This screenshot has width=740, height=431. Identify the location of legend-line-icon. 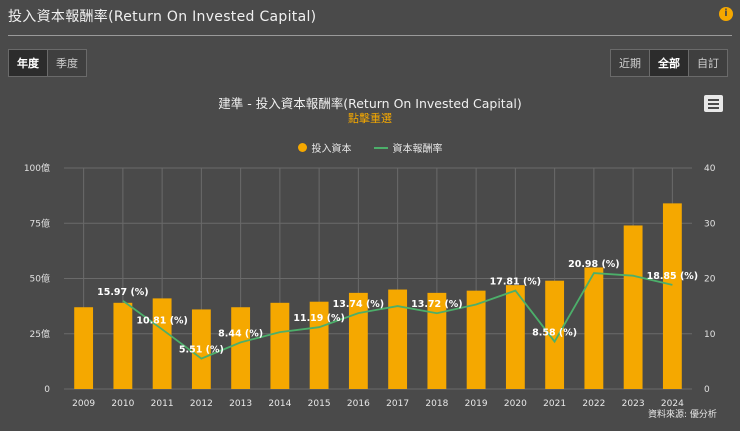
(380, 147).